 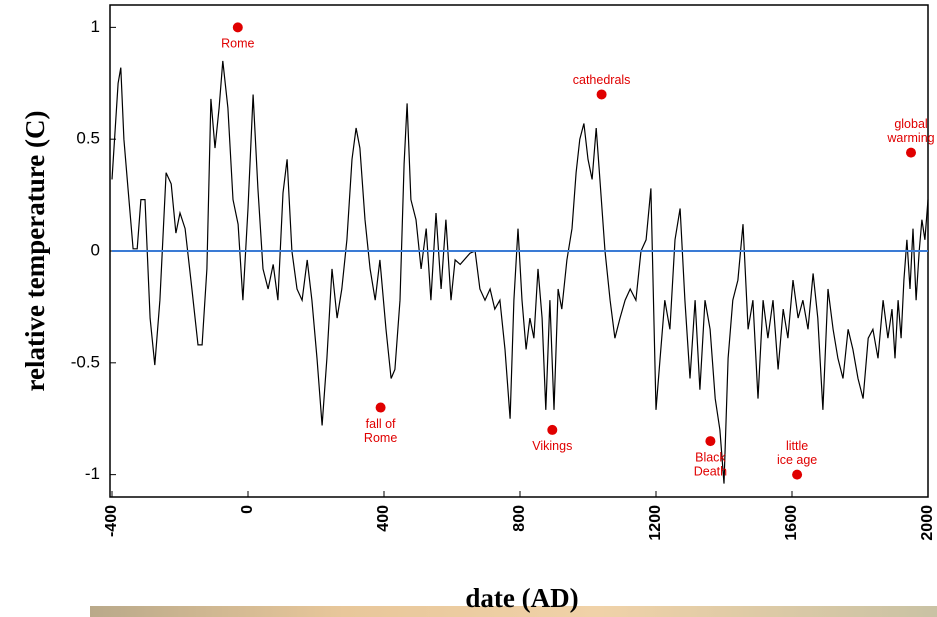 What do you see at coordinates (88, 138) in the screenshot?
I see `y-tick-label: 0.5` at bounding box center [88, 138].